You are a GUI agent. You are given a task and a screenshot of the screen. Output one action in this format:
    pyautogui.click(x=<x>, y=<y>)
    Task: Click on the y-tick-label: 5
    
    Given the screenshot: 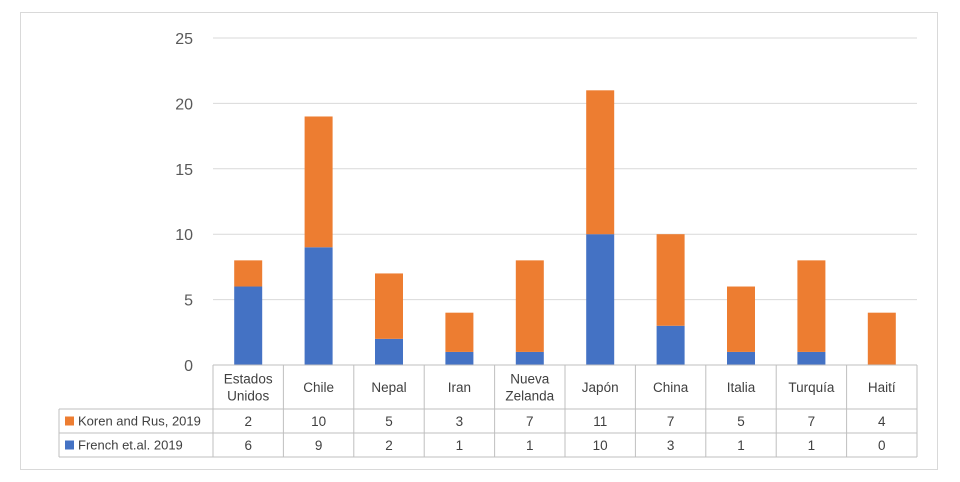 What is the action you would take?
    pyautogui.click(x=188, y=301)
    